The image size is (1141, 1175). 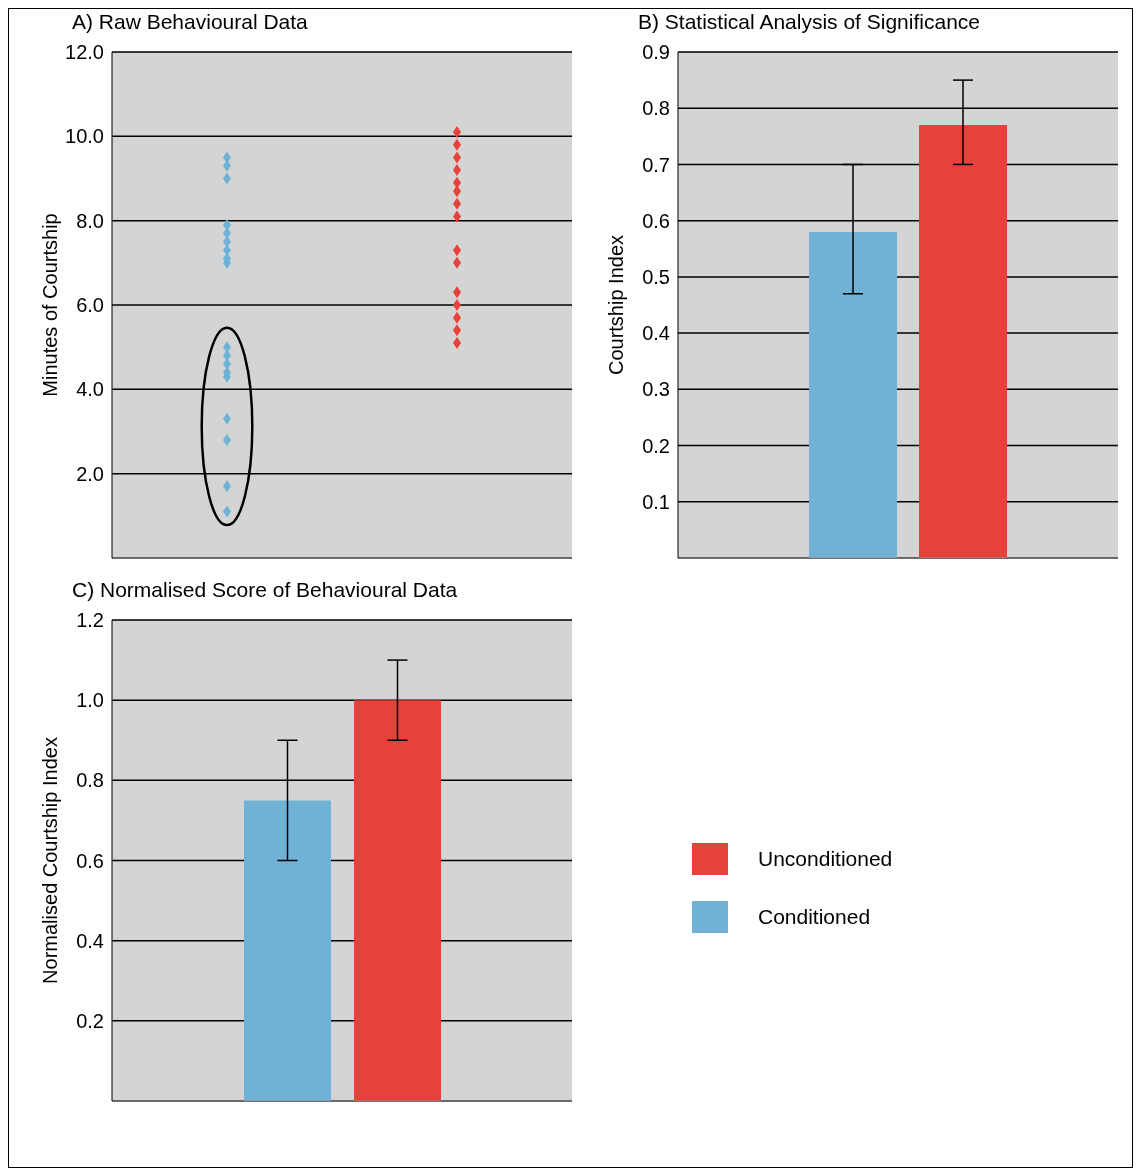 I want to click on y-tick-label: 1.2, so click(x=90, y=620).